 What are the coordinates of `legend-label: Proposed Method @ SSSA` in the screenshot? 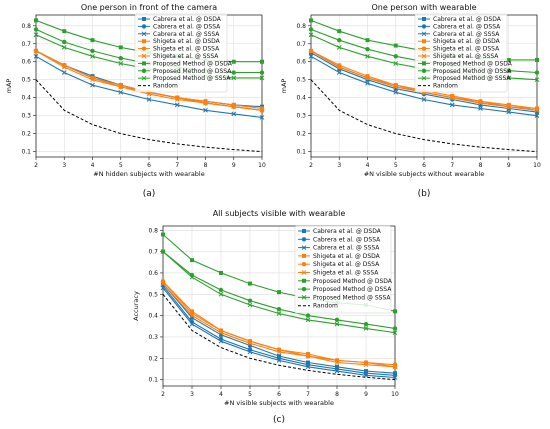 It's located at (192, 78).